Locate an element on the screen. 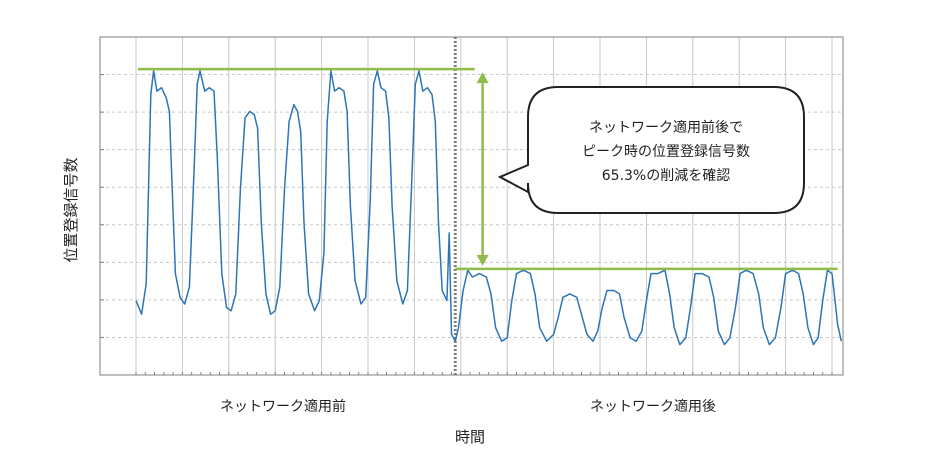  annotation-line-3: 65.3%の削減を確認 is located at coordinates (666, 175).